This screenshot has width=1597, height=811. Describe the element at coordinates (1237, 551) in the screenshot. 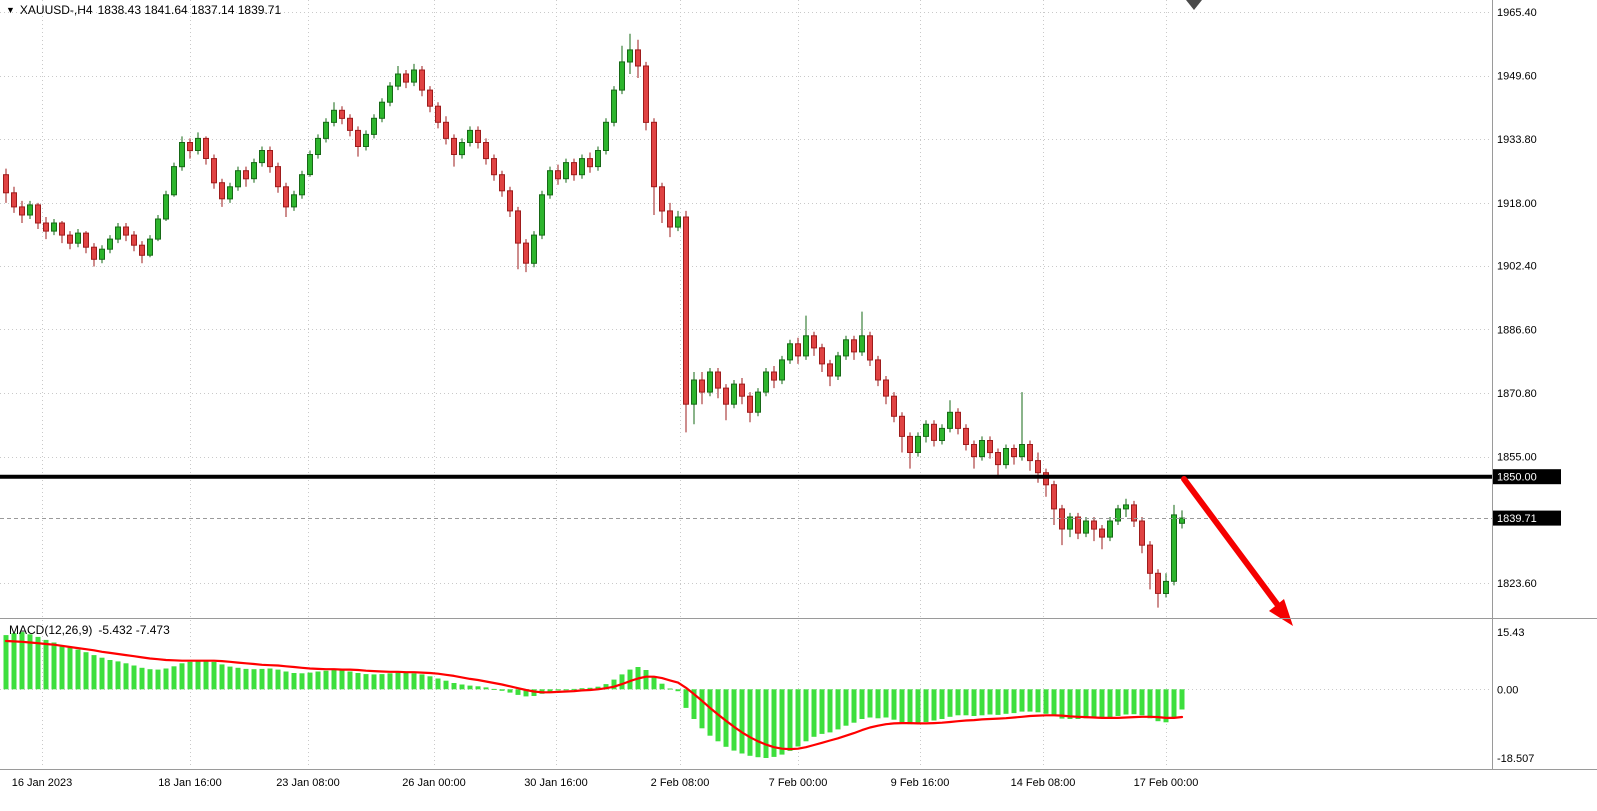

I see `trend-arrow-object` at that location.